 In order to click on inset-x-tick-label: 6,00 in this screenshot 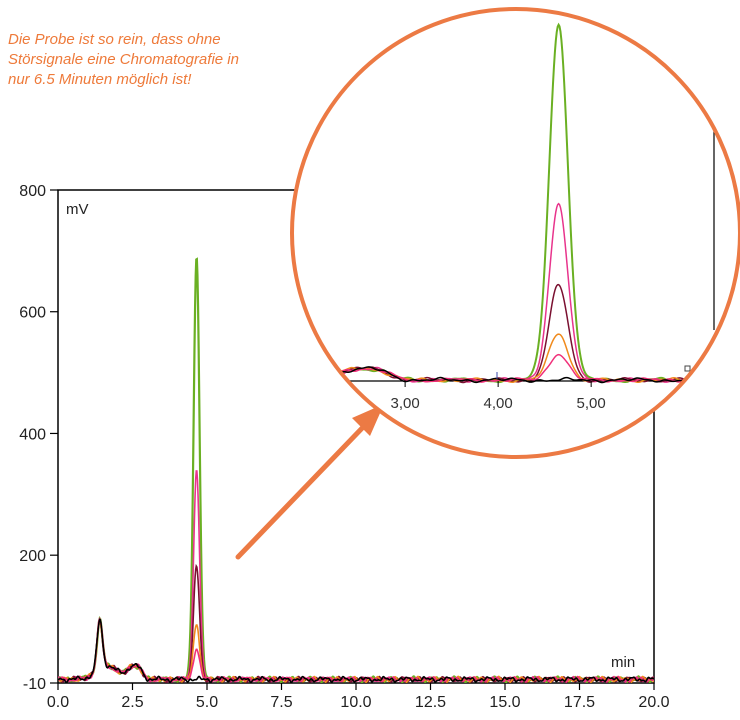, I will do `click(684, 403)`.